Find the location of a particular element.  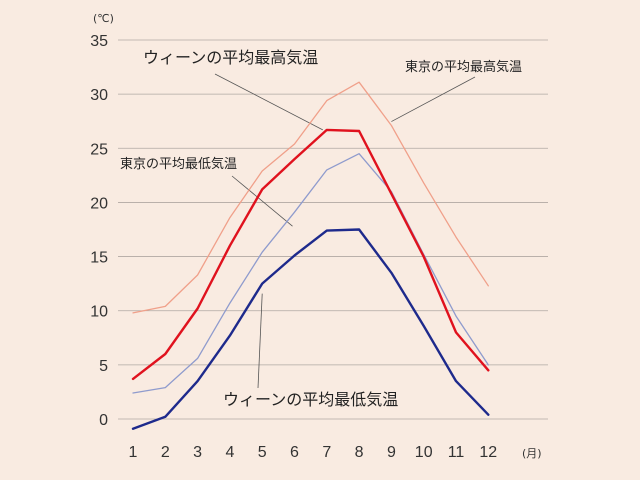

x-tick-label: 8 is located at coordinates (359, 452).